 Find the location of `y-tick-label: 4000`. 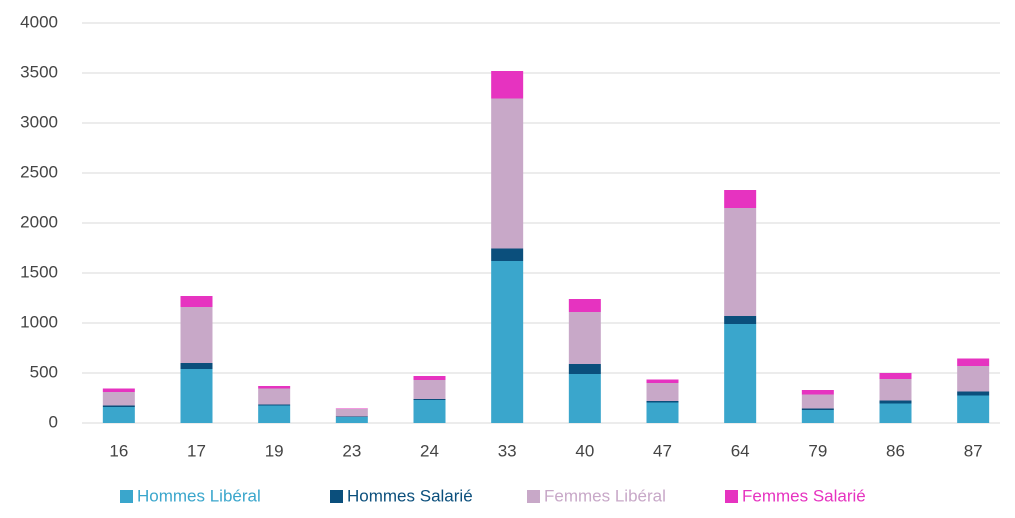

y-tick-label: 4000 is located at coordinates (39, 21).